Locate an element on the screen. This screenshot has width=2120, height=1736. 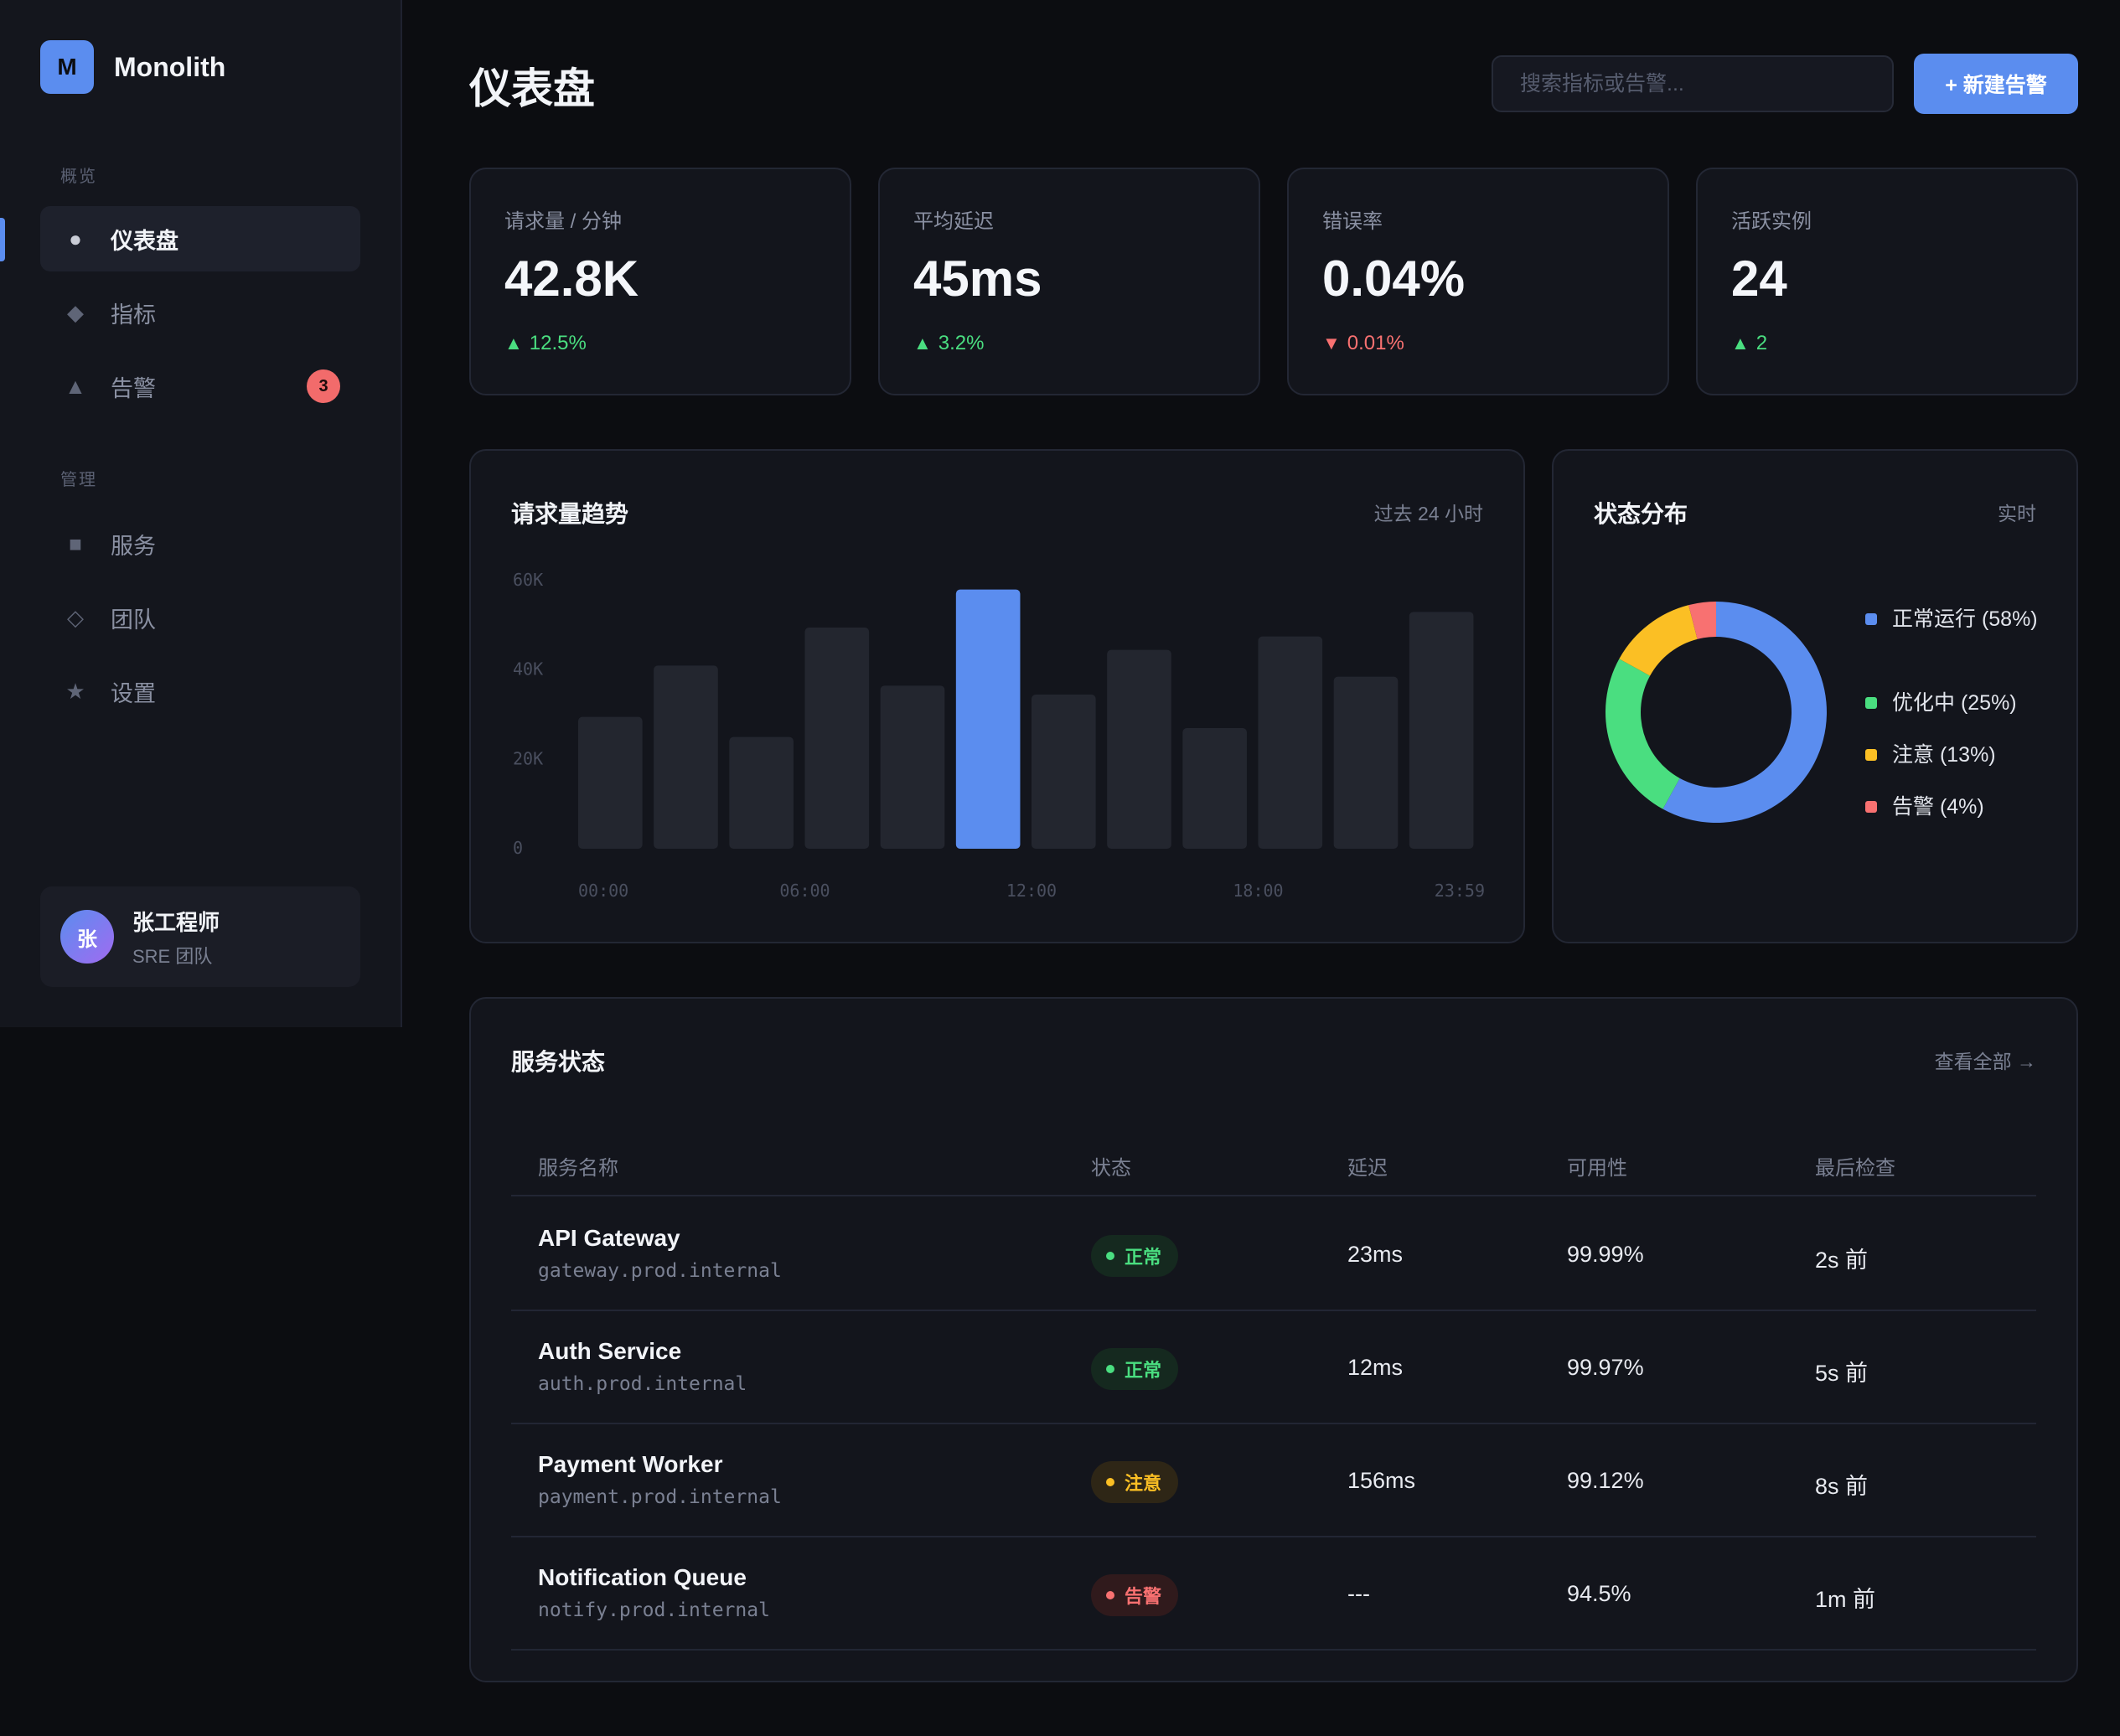
service-host: auth.prod.internal is located at coordinates (643, 1384).